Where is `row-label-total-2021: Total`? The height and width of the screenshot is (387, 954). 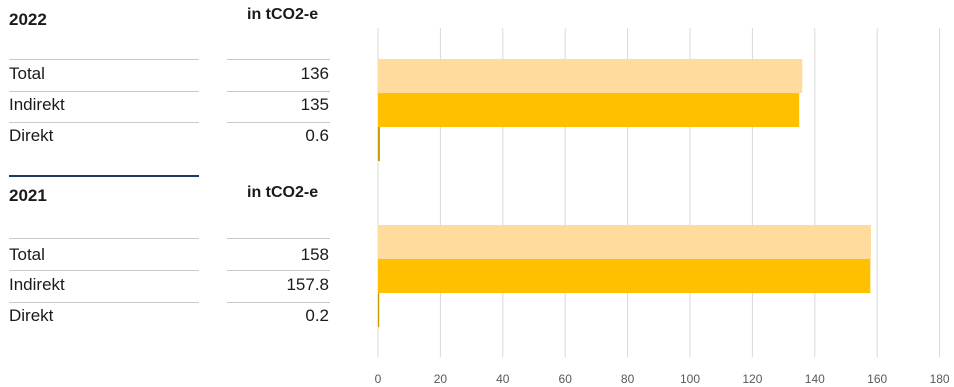
row-label-total-2021: Total is located at coordinates (27, 254).